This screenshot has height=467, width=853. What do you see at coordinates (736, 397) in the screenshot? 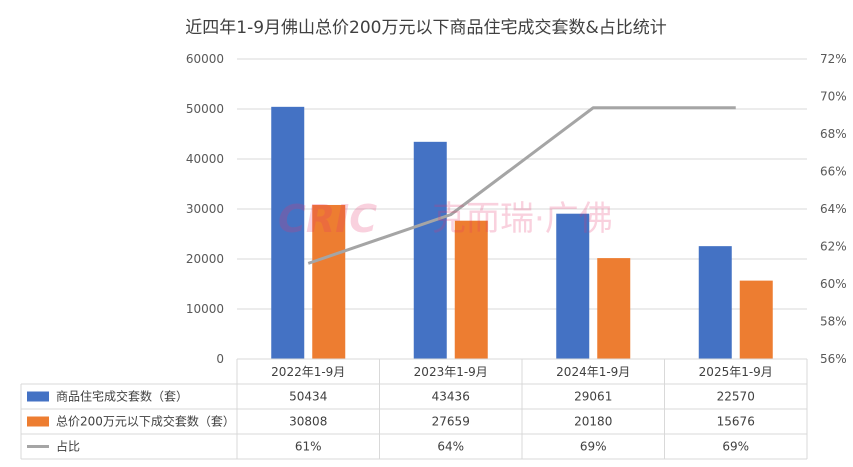
I see `data-label: 22570` at bounding box center [736, 397].